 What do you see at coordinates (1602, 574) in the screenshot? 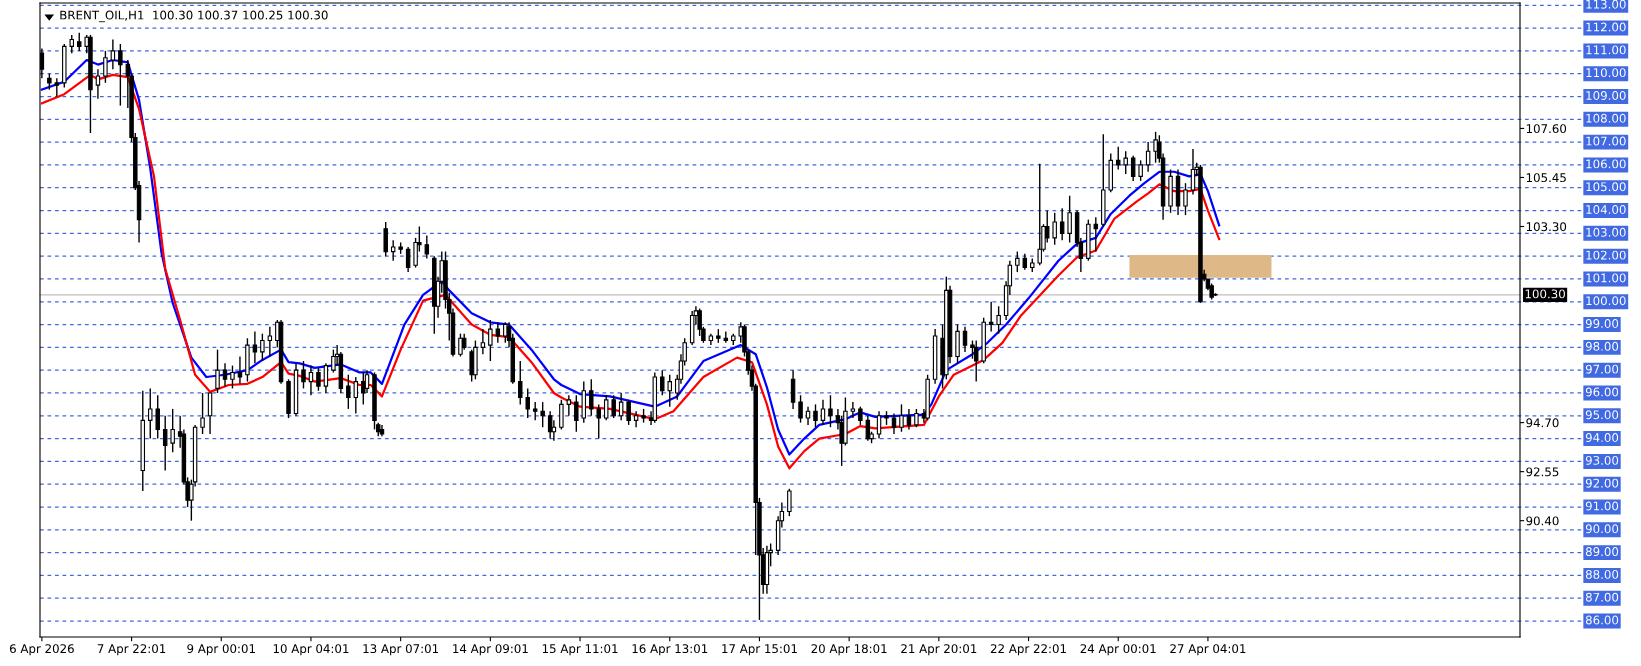
I see `ref-line-label: 88.00` at bounding box center [1602, 574].